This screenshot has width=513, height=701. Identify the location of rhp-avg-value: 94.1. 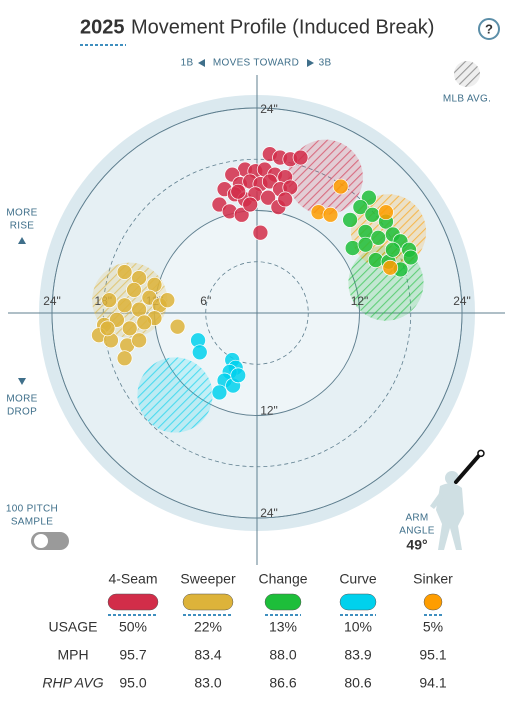
(432, 683).